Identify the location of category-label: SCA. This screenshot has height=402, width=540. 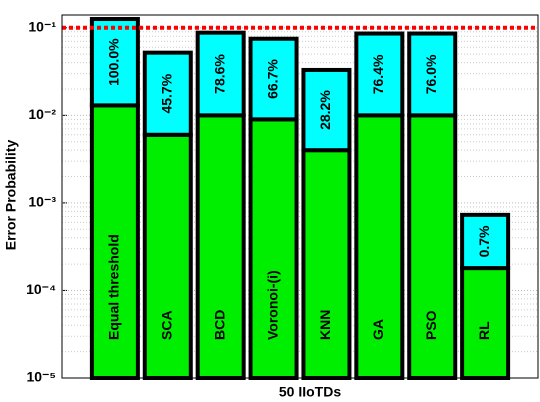
(166, 325).